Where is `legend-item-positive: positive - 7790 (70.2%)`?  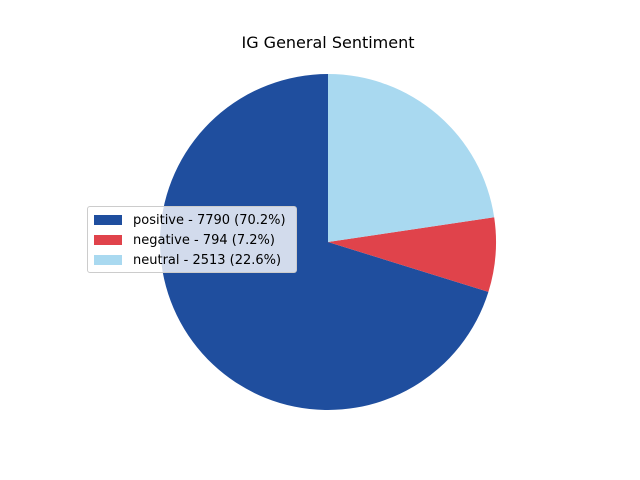 legend-item-positive: positive - 7790 (70.2%) is located at coordinates (192, 220).